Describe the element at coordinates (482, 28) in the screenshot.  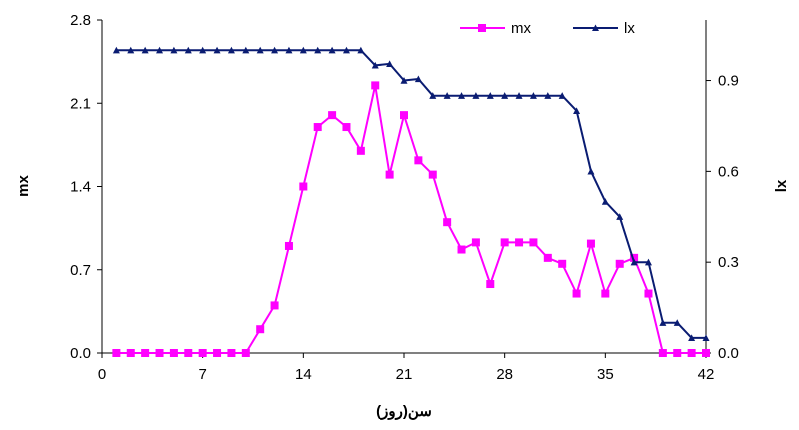
I see `legend-mx-marker` at that location.